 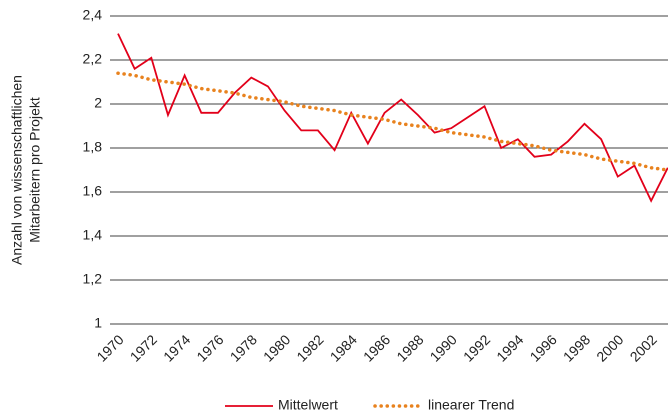 What do you see at coordinates (93, 15) in the screenshot?
I see `y-tick-label: 2,4` at bounding box center [93, 15].